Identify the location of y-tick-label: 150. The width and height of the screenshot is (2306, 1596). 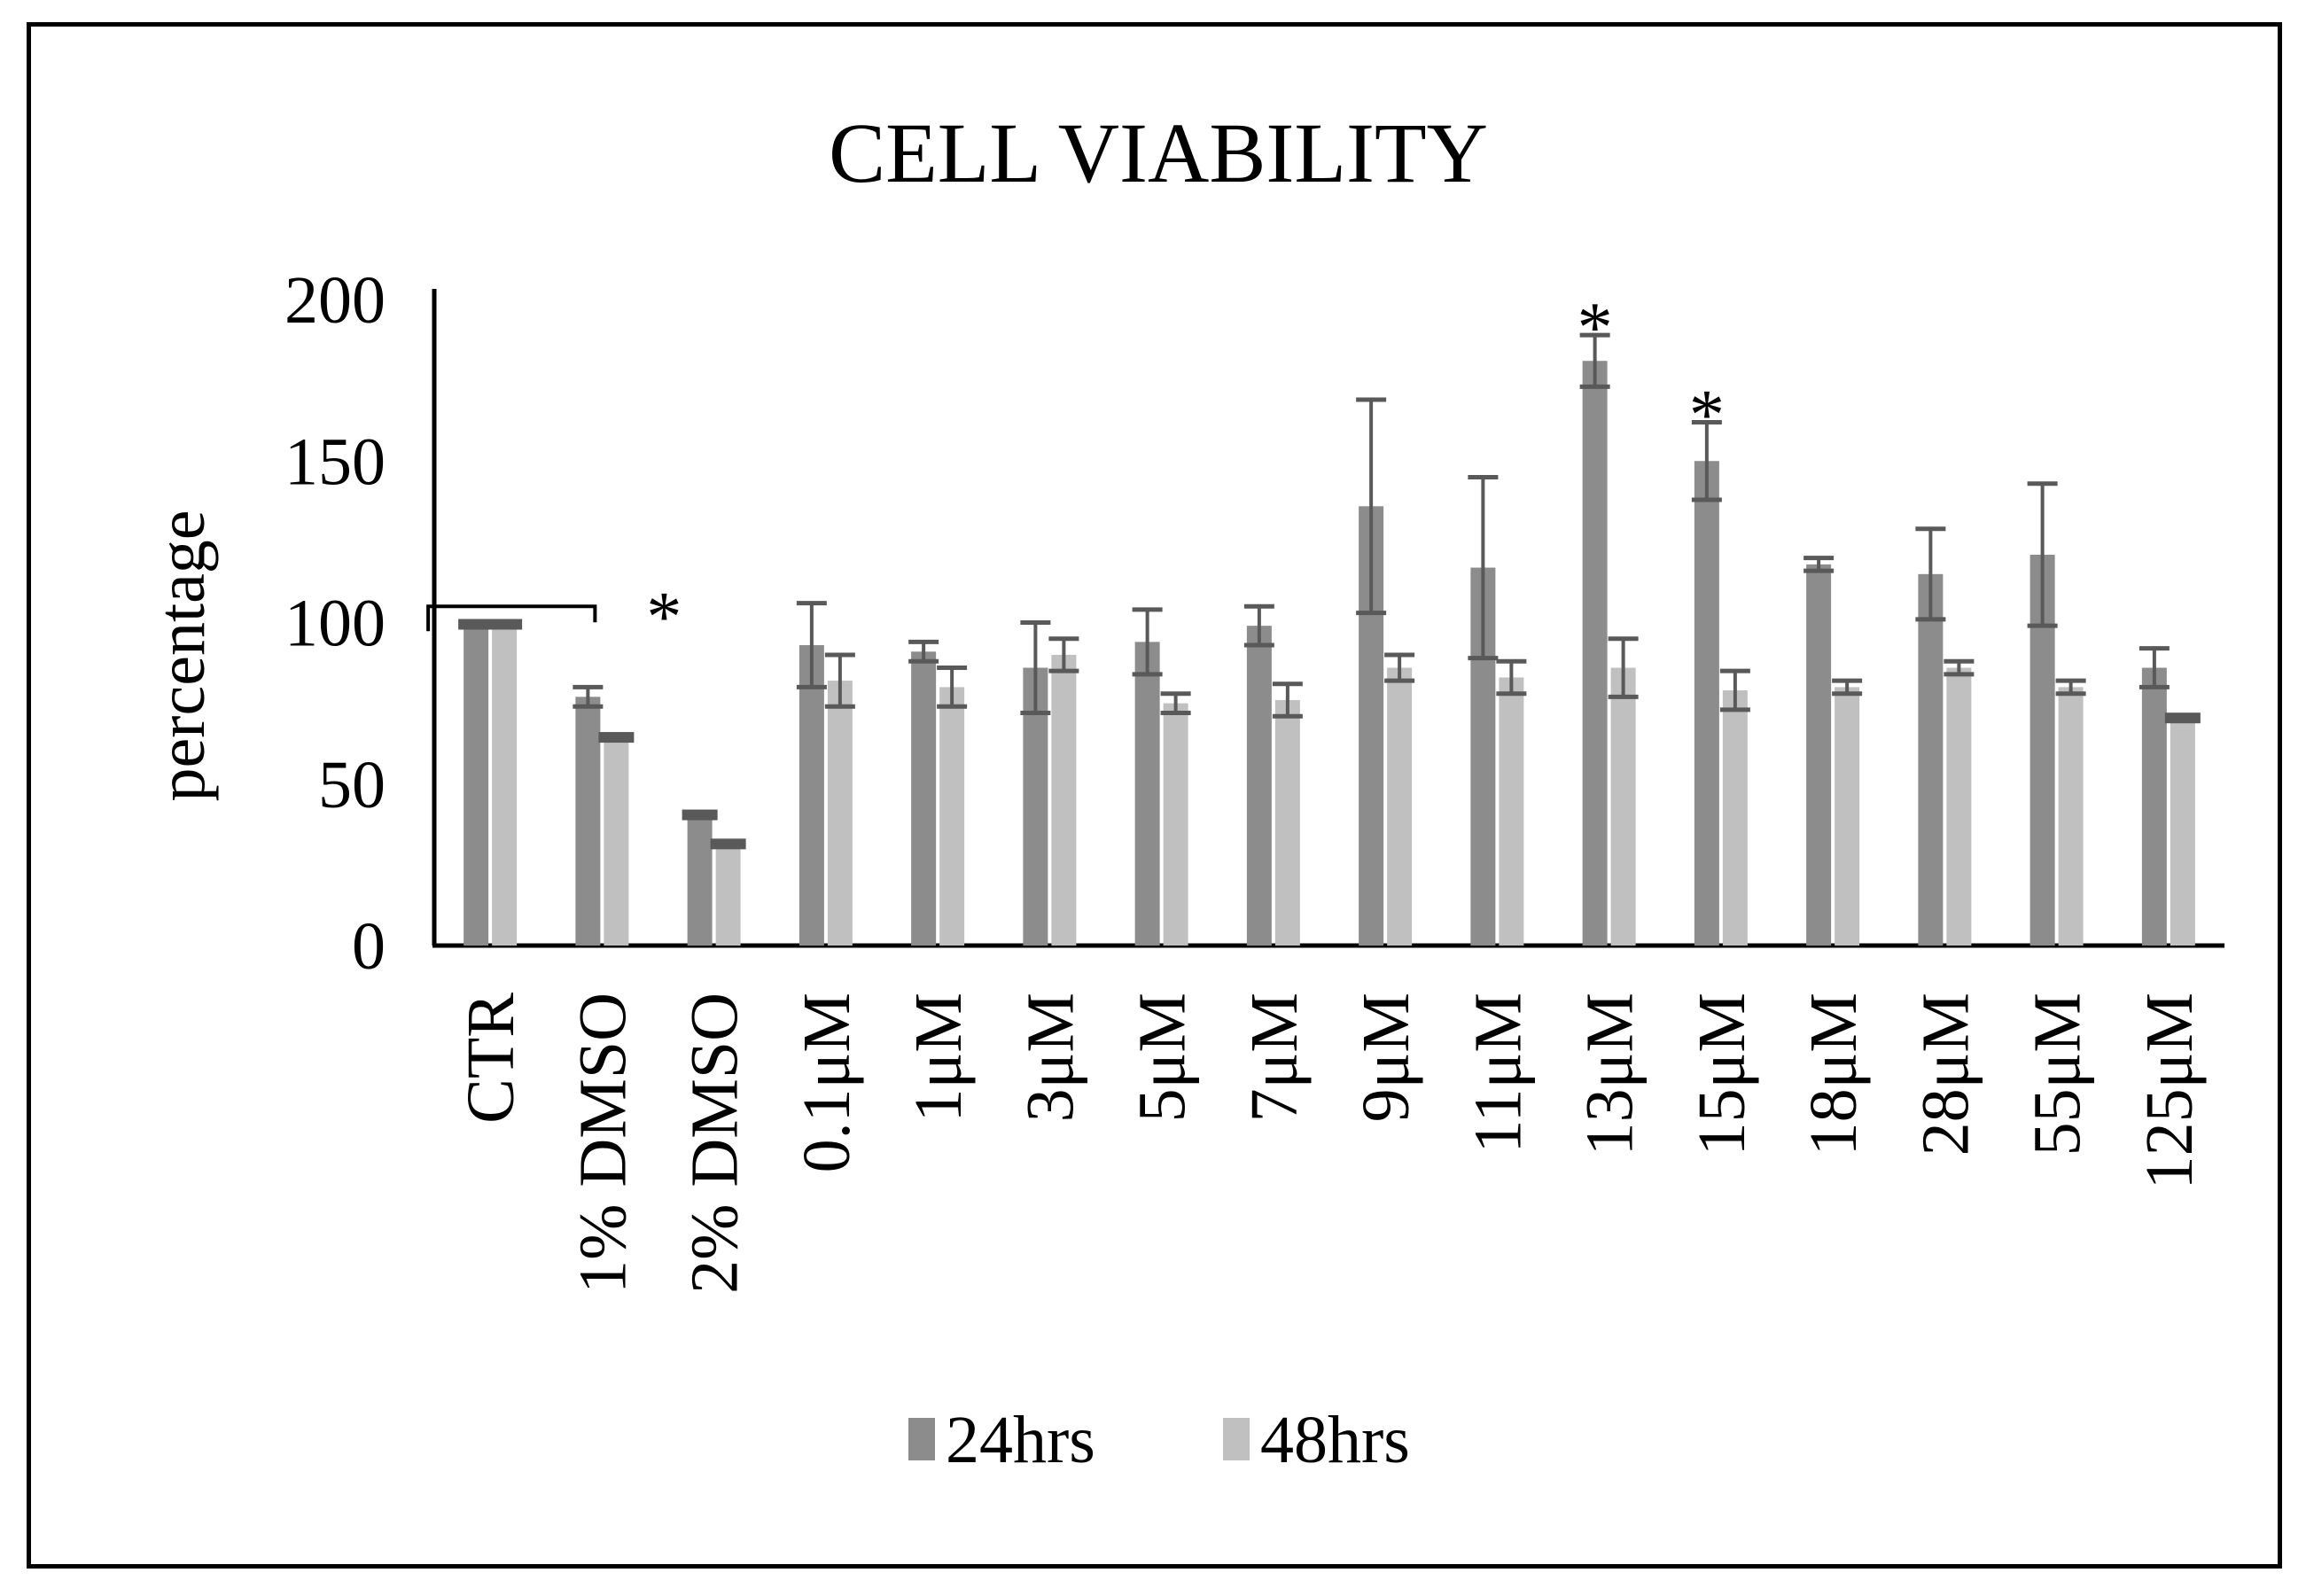
(335, 462).